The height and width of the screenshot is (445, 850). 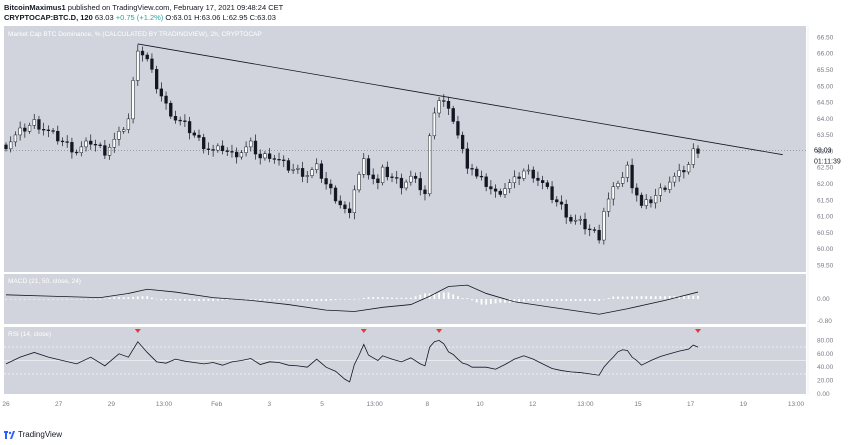 I want to click on time-tick-label: 19, so click(x=744, y=404).